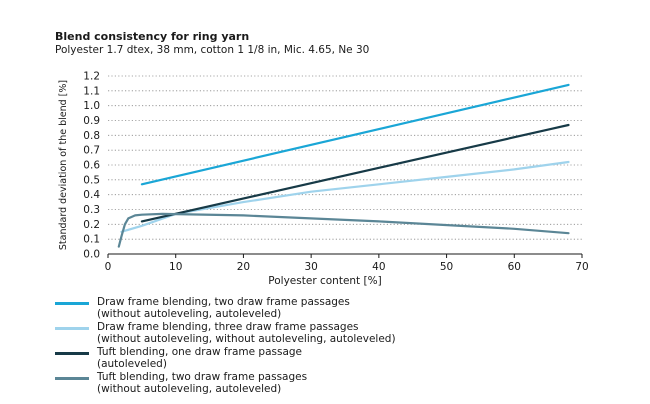 This screenshot has height=404, width=650. Describe the element at coordinates (91, 255) in the screenshot. I see `y-tick-label: 0.0` at that location.